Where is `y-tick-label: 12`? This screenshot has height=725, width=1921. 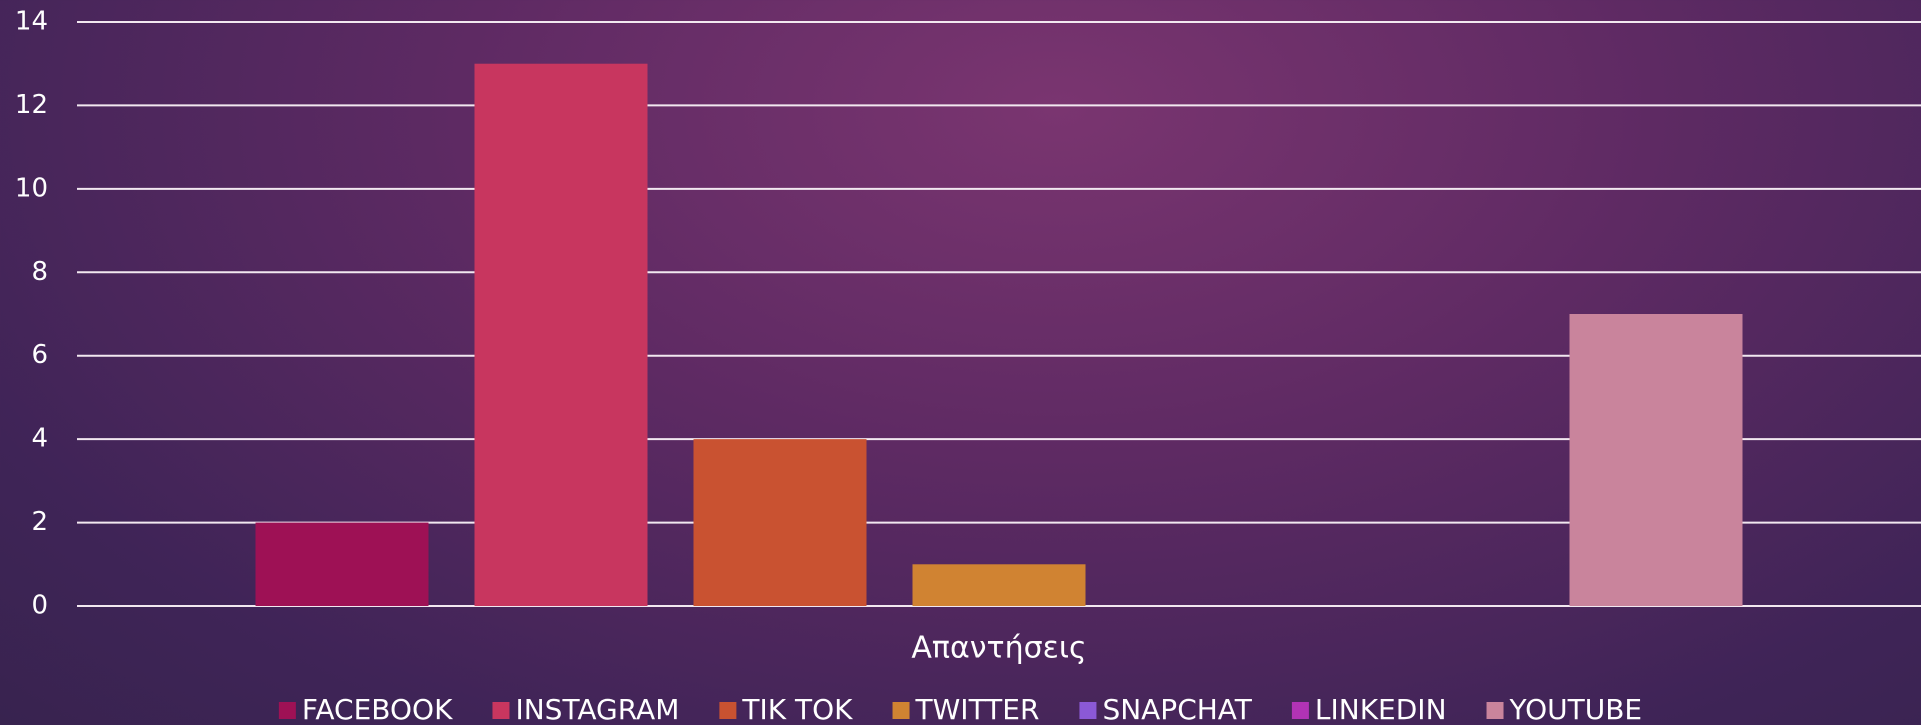 y-tick-label: 12 is located at coordinates (31, 105).